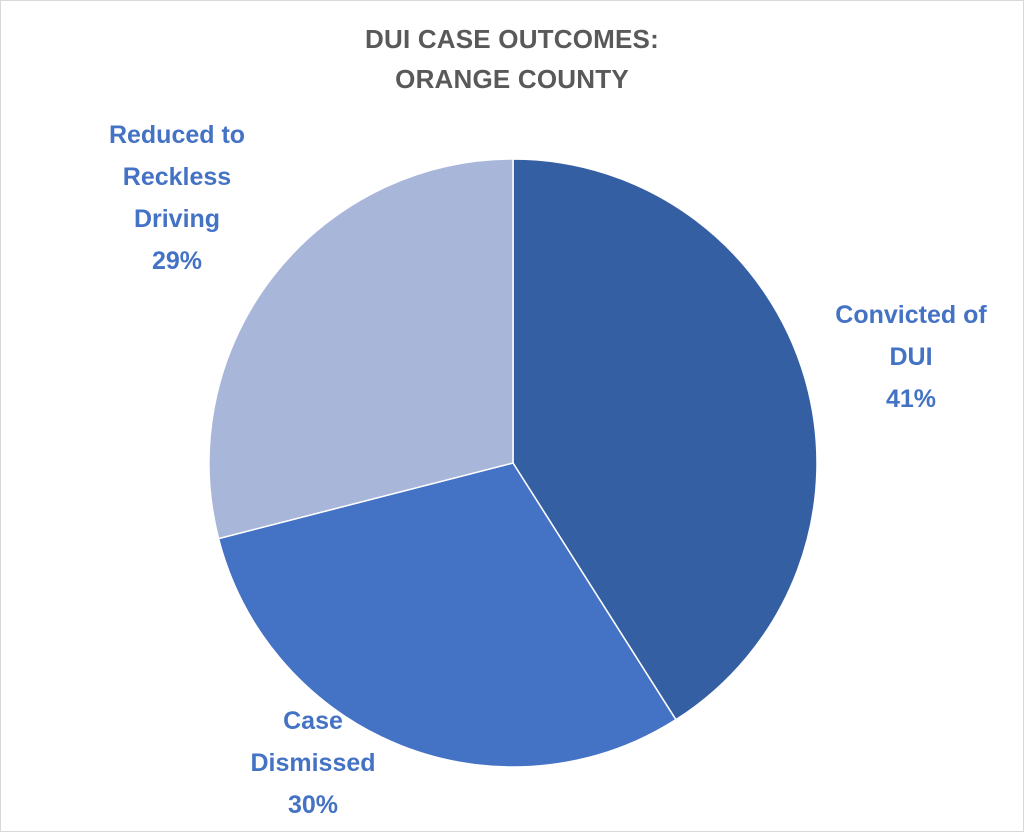 Image resolution: width=1024 pixels, height=832 pixels. Describe the element at coordinates (177, 135) in the screenshot. I see `data-label-category-line: Reduced to` at that location.